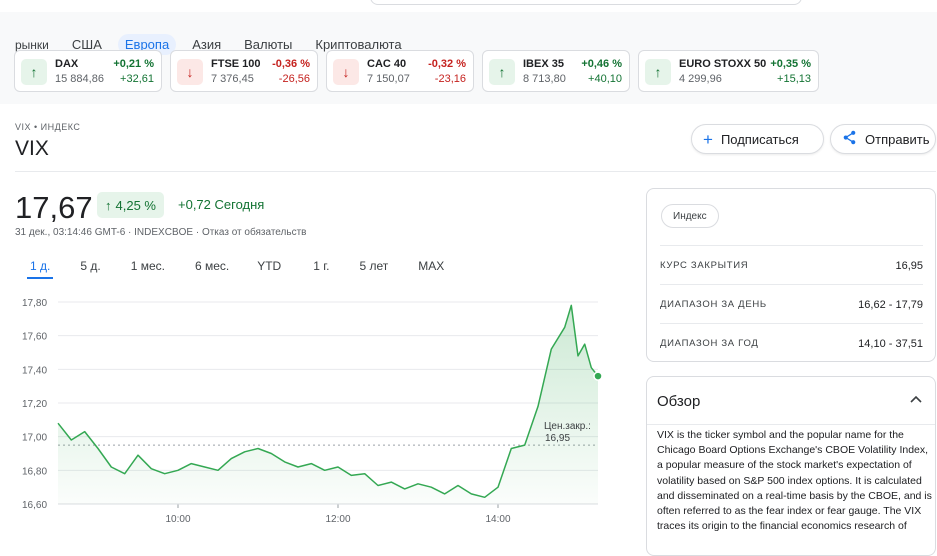  What do you see at coordinates (794, 79) in the screenshot?
I see `index-change: +15,13` at bounding box center [794, 79].